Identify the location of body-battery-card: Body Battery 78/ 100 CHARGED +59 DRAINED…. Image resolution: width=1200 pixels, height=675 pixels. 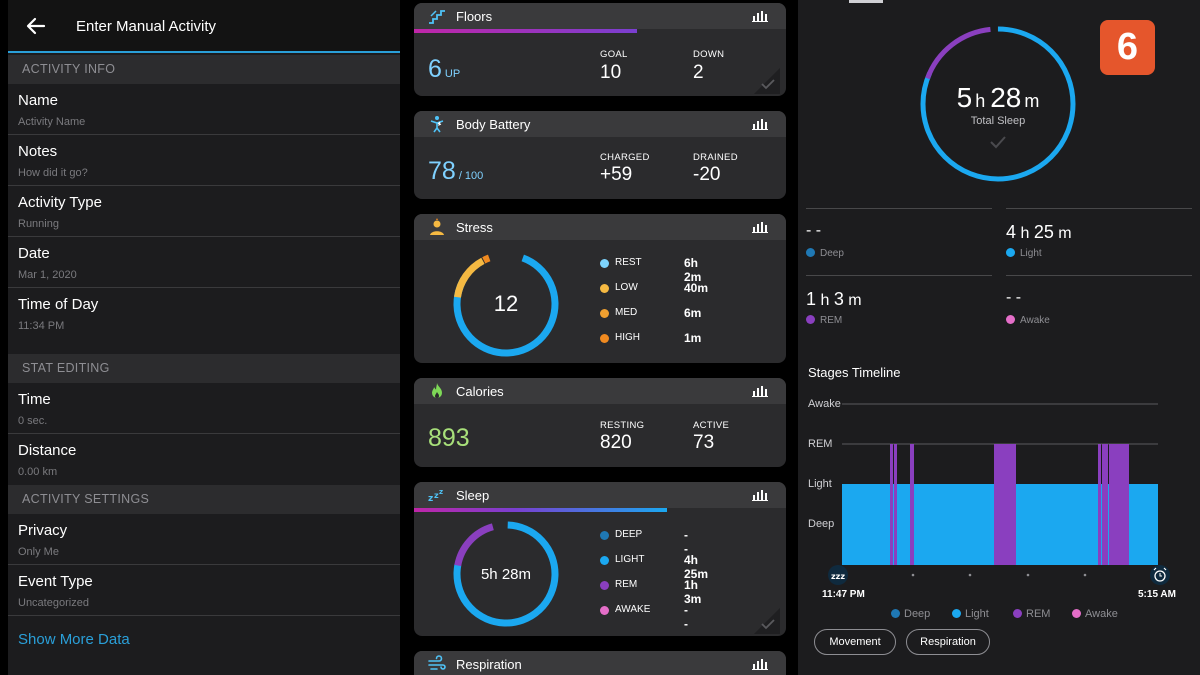
(600, 155).